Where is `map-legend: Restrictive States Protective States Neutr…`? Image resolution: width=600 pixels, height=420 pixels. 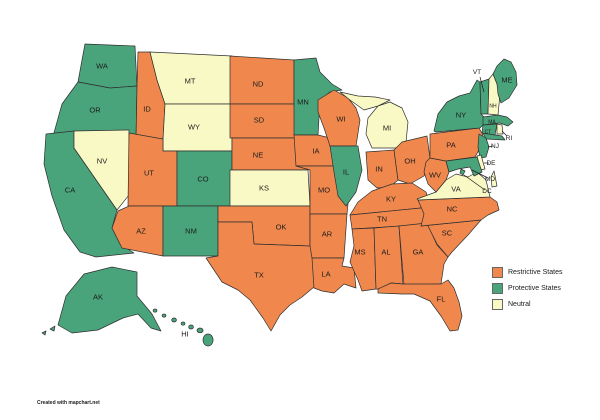 map-legend: Restrictive States Protective States Neutr… is located at coordinates (527, 288).